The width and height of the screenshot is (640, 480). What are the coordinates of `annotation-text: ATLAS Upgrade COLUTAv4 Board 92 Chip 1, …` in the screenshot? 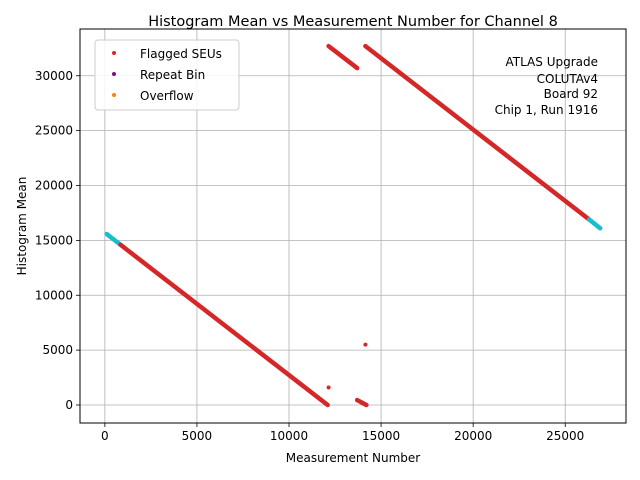 It's located at (546, 86).